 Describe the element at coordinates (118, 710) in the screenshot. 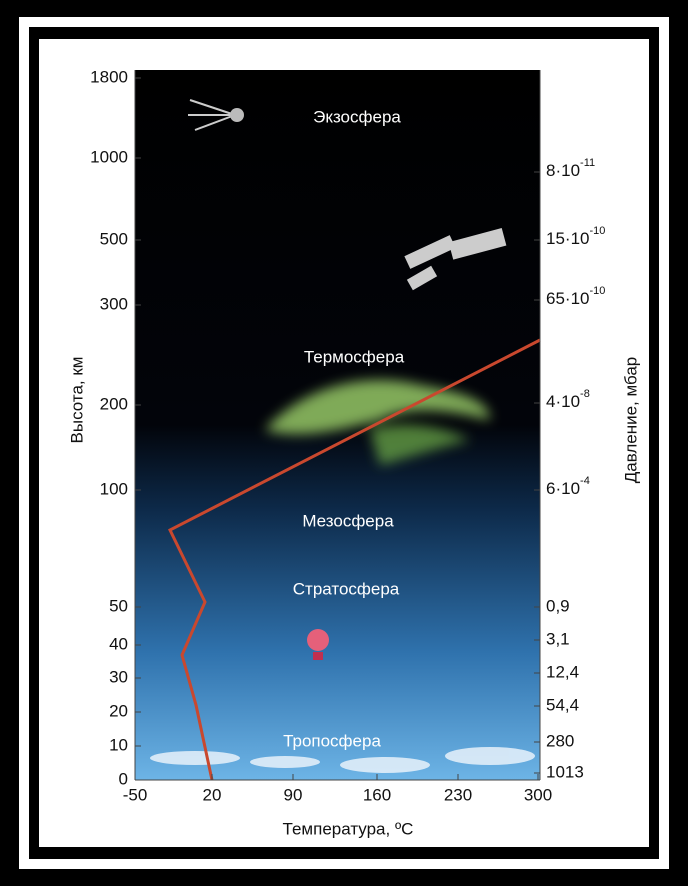

I see `left-tick-label: 20` at that location.